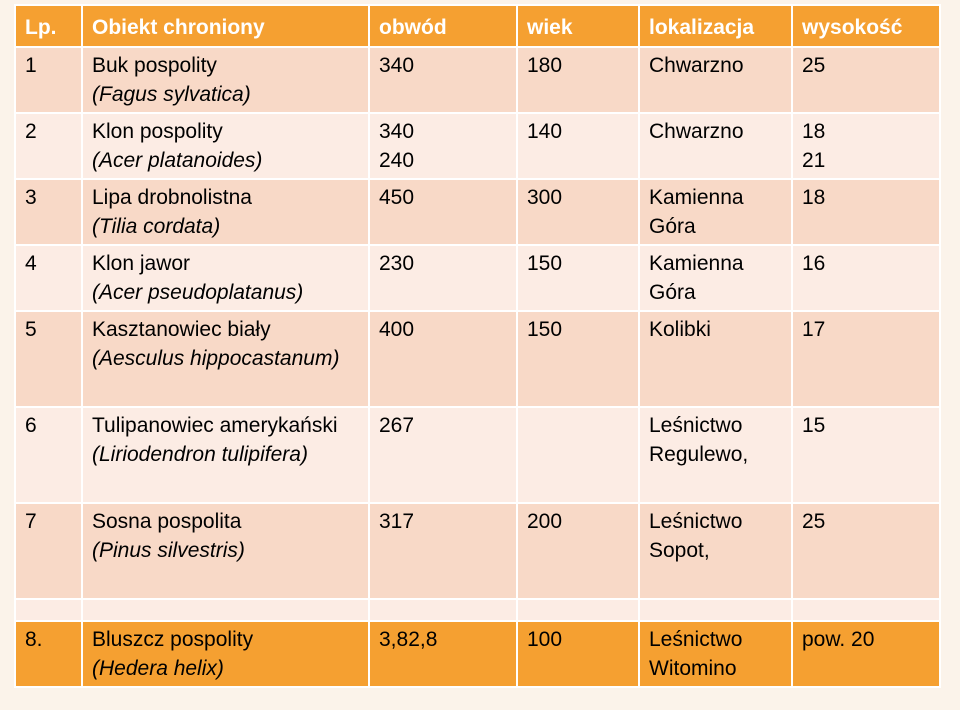 The width and height of the screenshot is (960, 710). Describe the element at coordinates (814, 263) in the screenshot. I see `cell-wysokosc-line: 16` at that location.